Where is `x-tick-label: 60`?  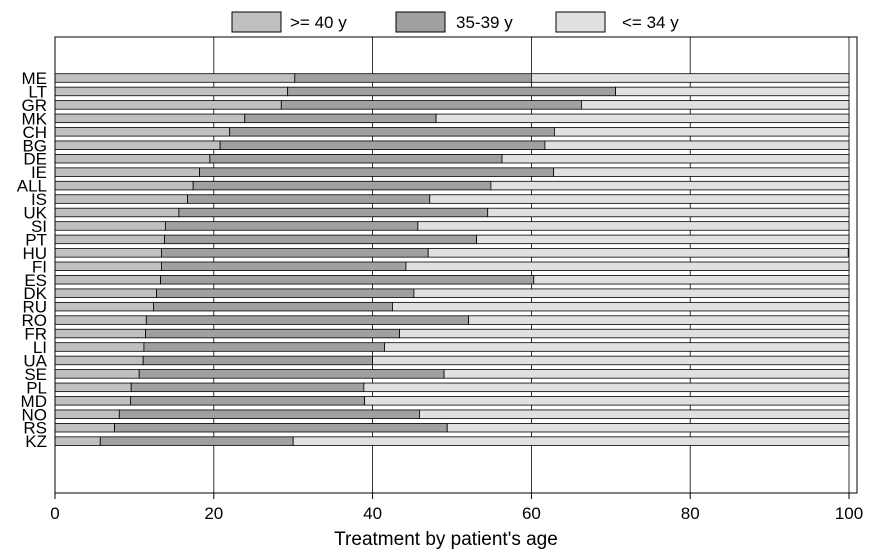
x-tick-label: 60 is located at coordinates (531, 513).